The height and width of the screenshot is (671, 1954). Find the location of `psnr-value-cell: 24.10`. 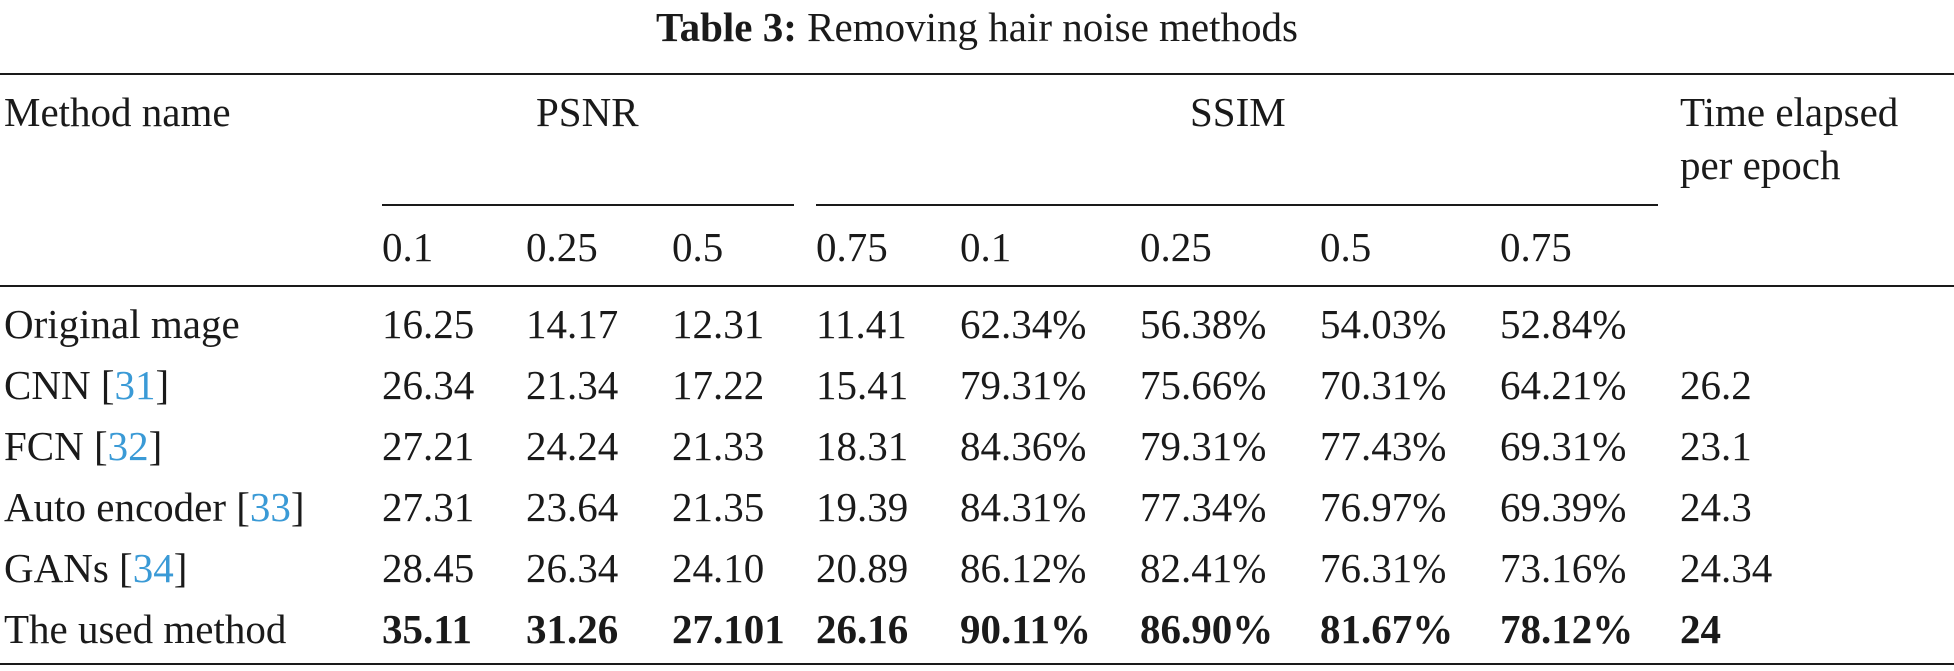

psnr-value-cell: 24.10 is located at coordinates (718, 568).